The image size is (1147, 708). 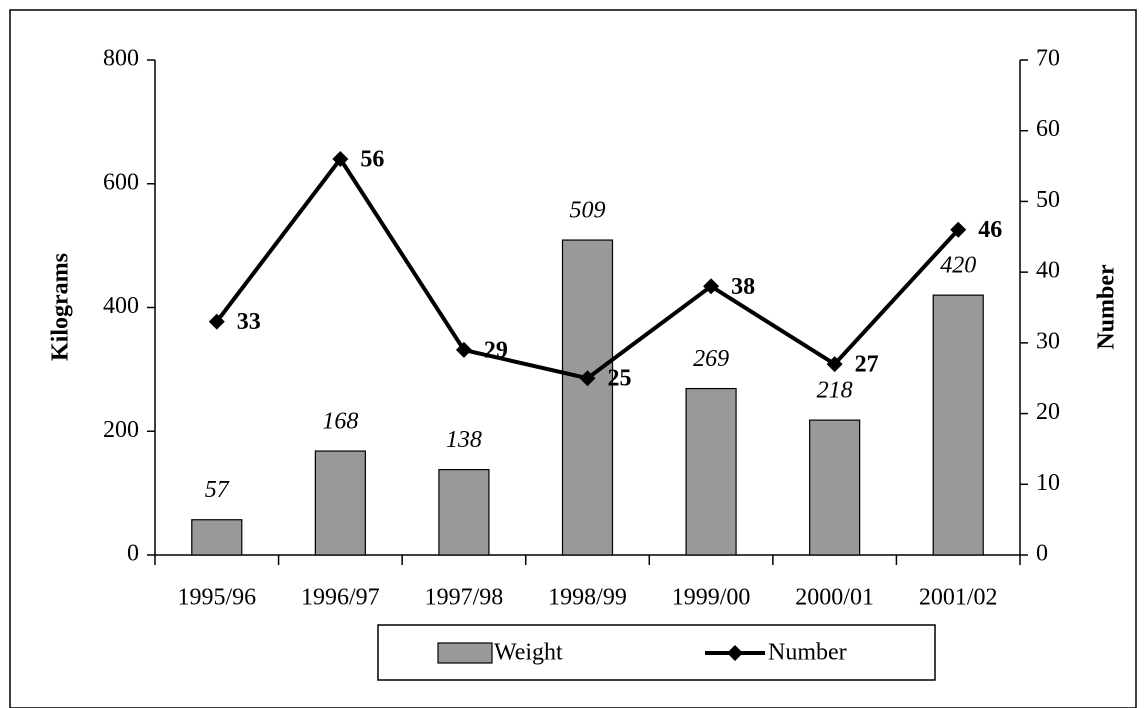 What do you see at coordinates (121, 182) in the screenshot?
I see `y-tick-label: 600` at bounding box center [121, 182].